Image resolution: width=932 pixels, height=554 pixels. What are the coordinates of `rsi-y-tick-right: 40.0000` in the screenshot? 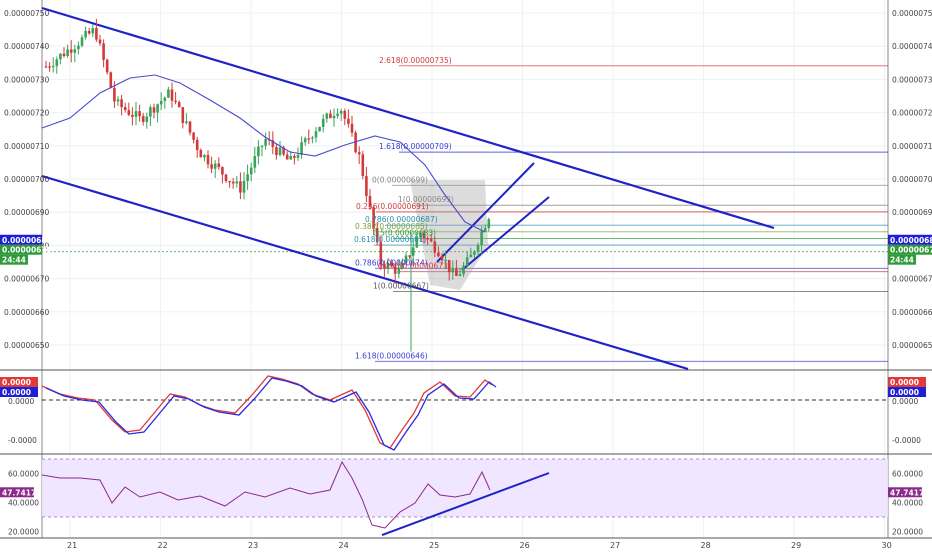 It's located at (907, 503).